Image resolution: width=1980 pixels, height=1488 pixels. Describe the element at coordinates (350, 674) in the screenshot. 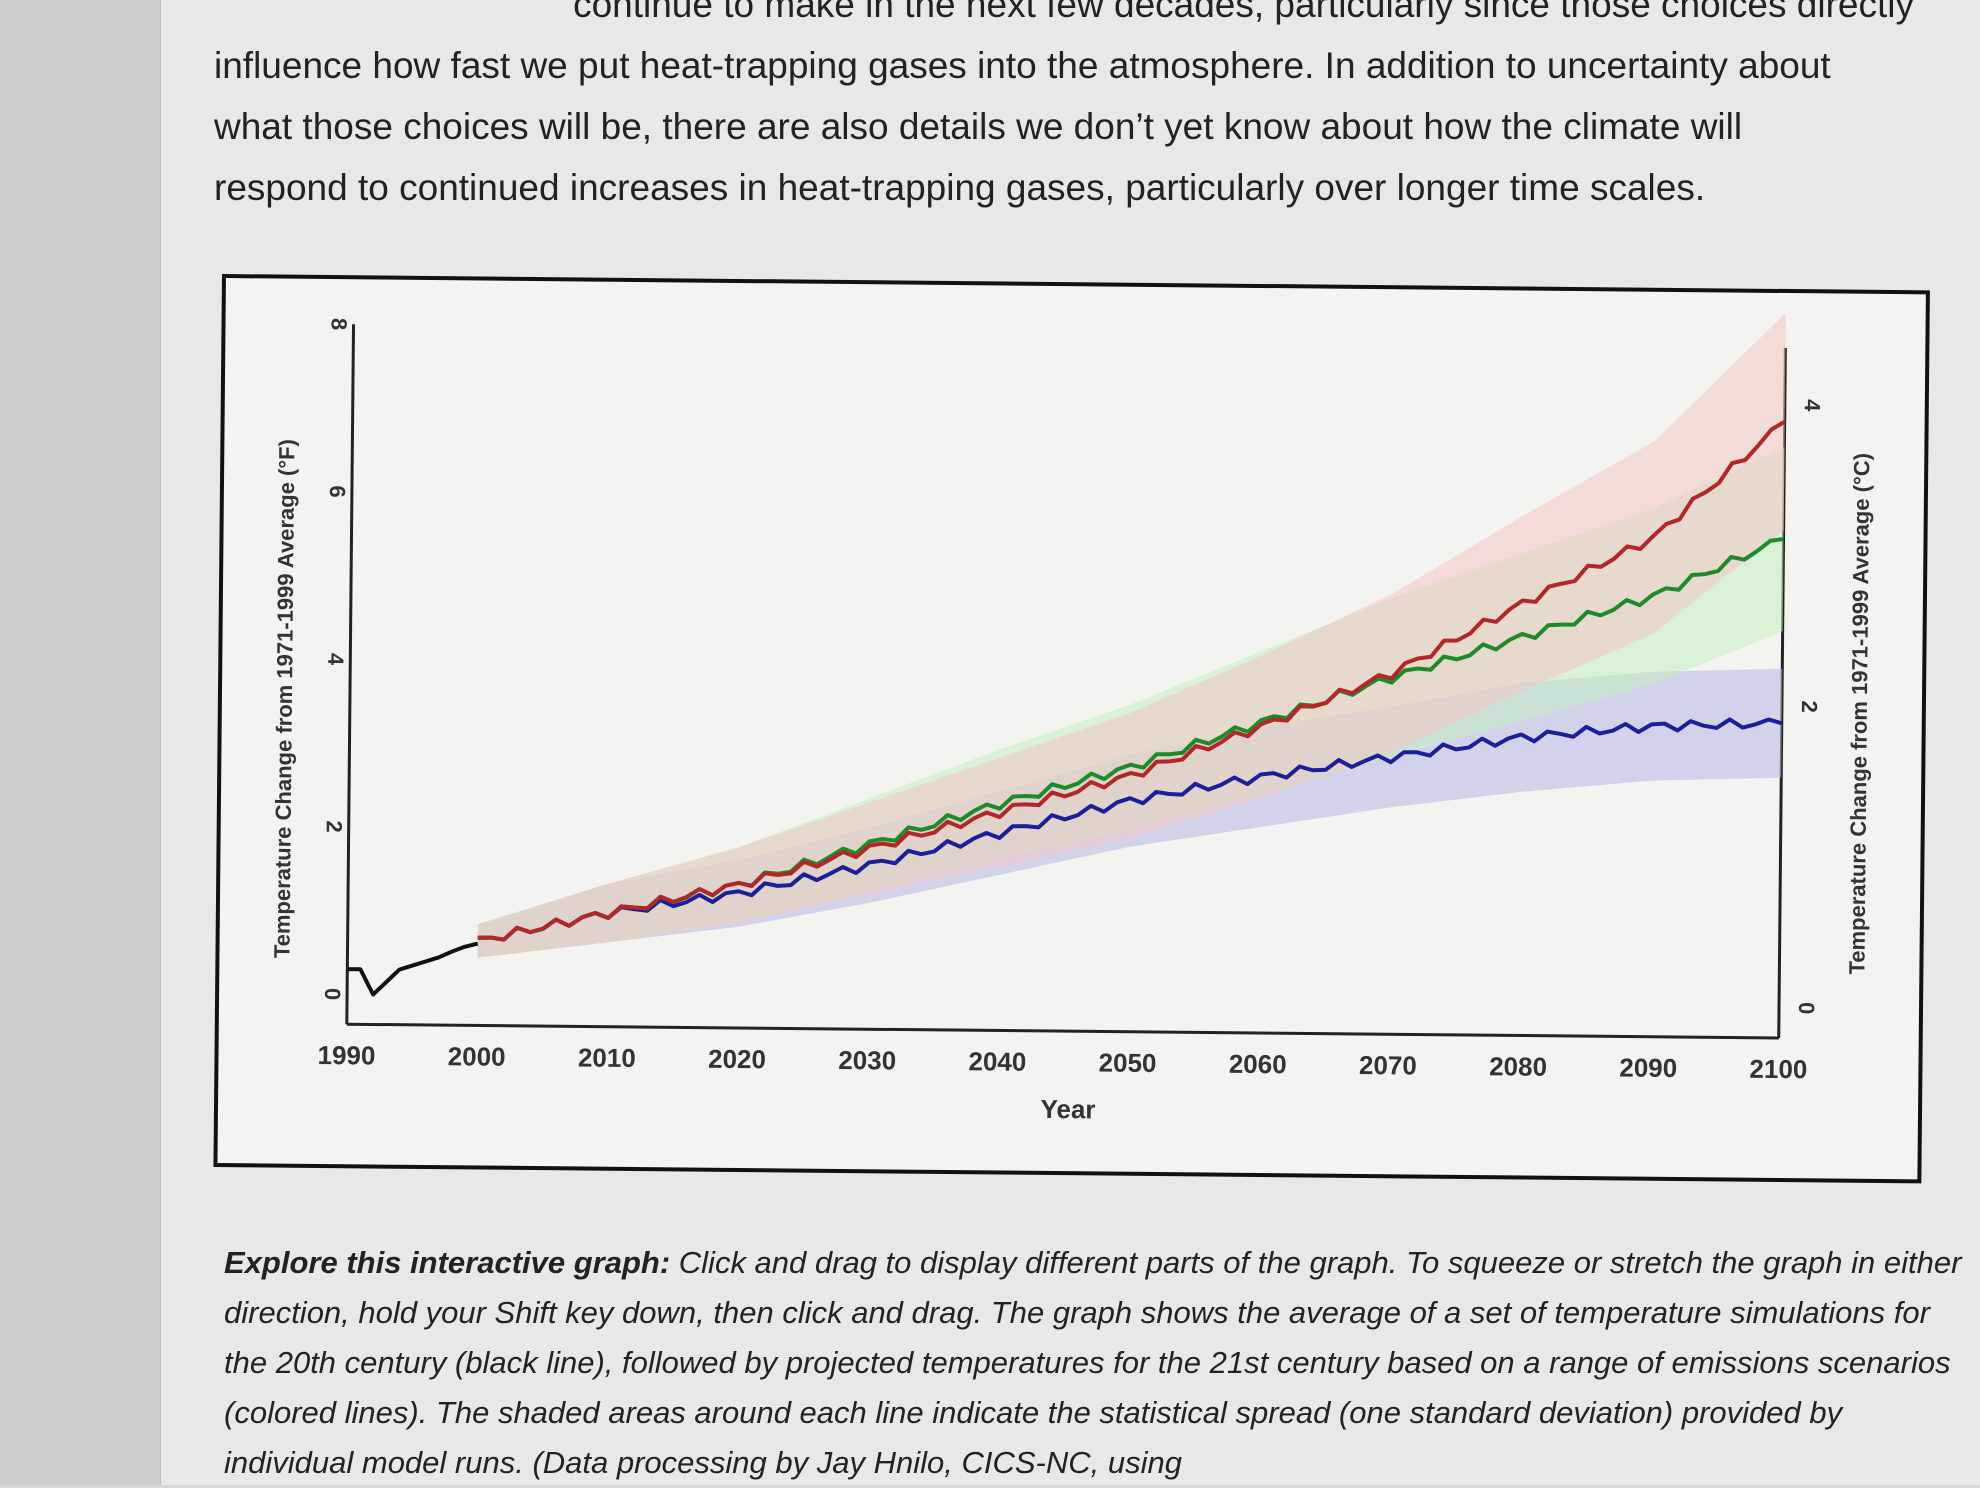

I see `y-axis-left` at that location.